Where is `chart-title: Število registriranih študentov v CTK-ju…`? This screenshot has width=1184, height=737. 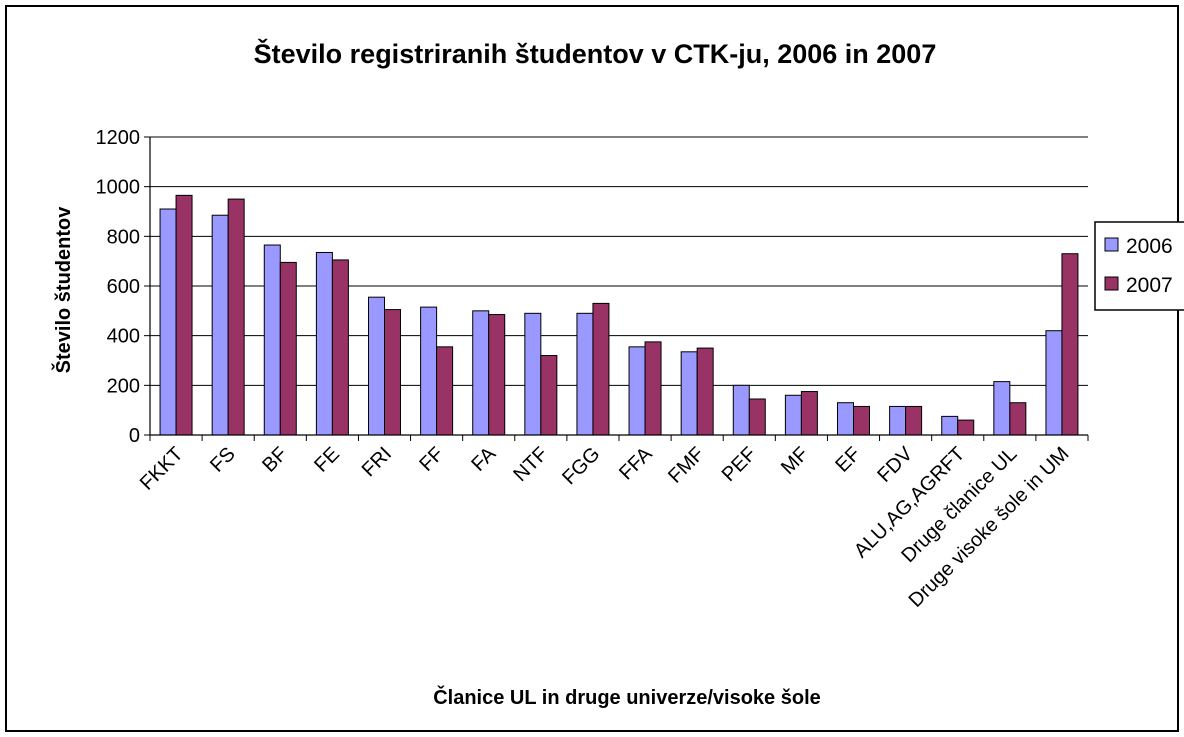 chart-title: Število registriranih študentov v CTK-ju… is located at coordinates (595, 53).